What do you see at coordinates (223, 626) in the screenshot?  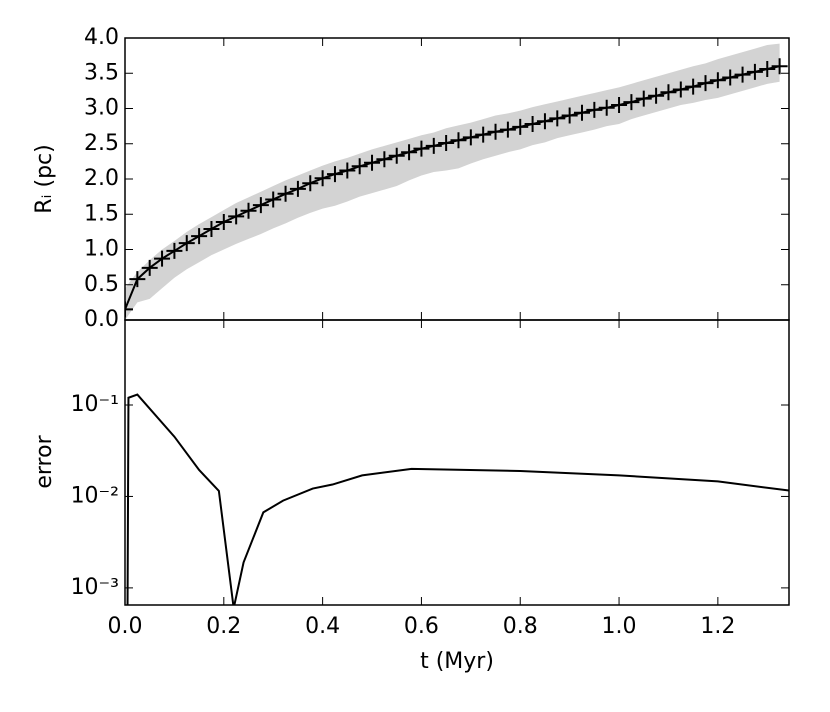 I see `x-tick-label: 0.2` at bounding box center [223, 626].